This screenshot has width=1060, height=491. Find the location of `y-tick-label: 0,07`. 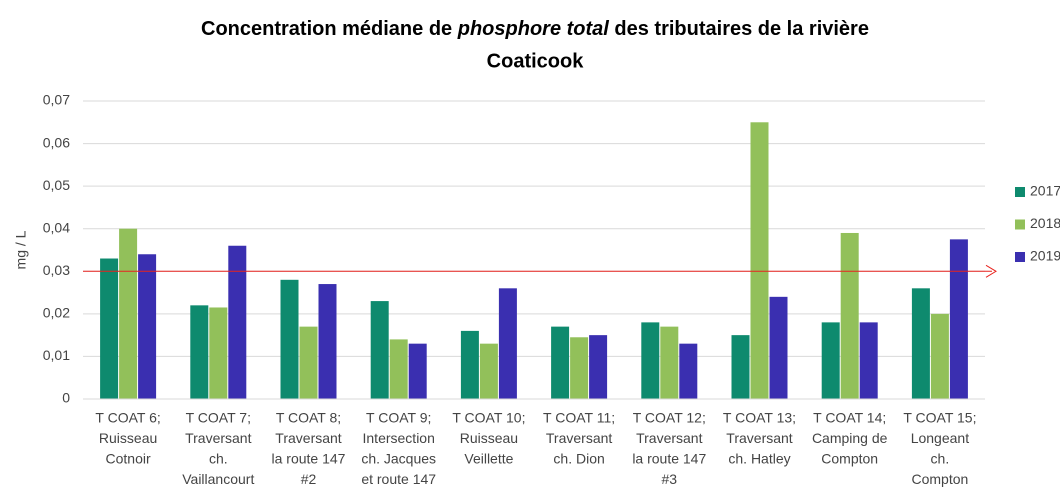

y-tick-label: 0,07 is located at coordinates (56, 100).